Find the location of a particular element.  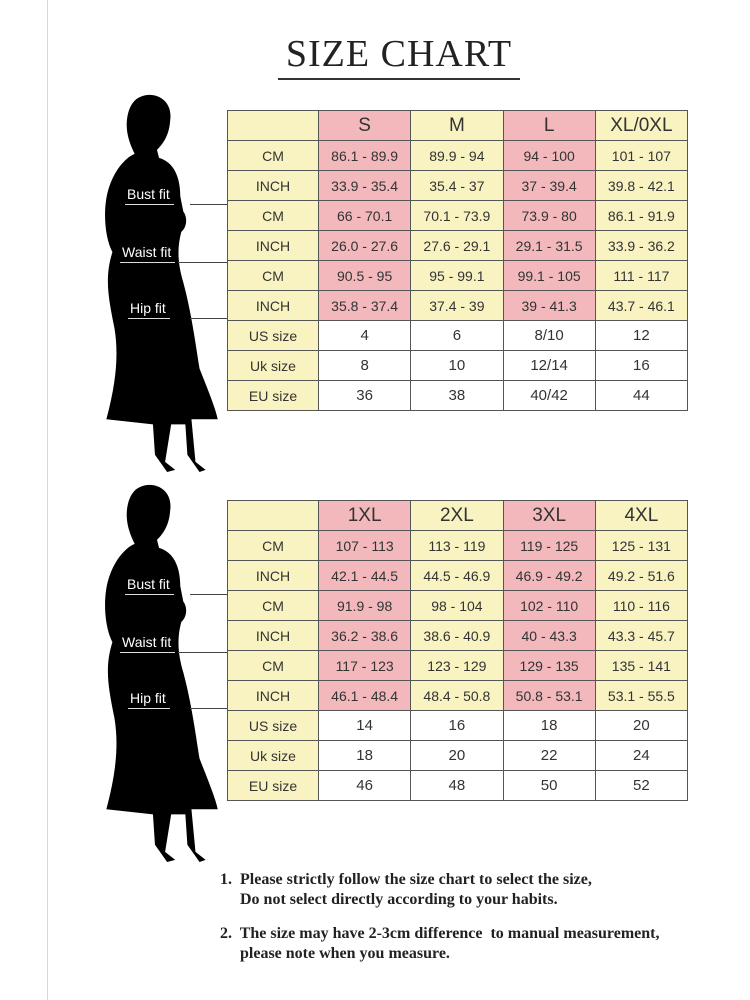

table-cell: 22 is located at coordinates (549, 755).